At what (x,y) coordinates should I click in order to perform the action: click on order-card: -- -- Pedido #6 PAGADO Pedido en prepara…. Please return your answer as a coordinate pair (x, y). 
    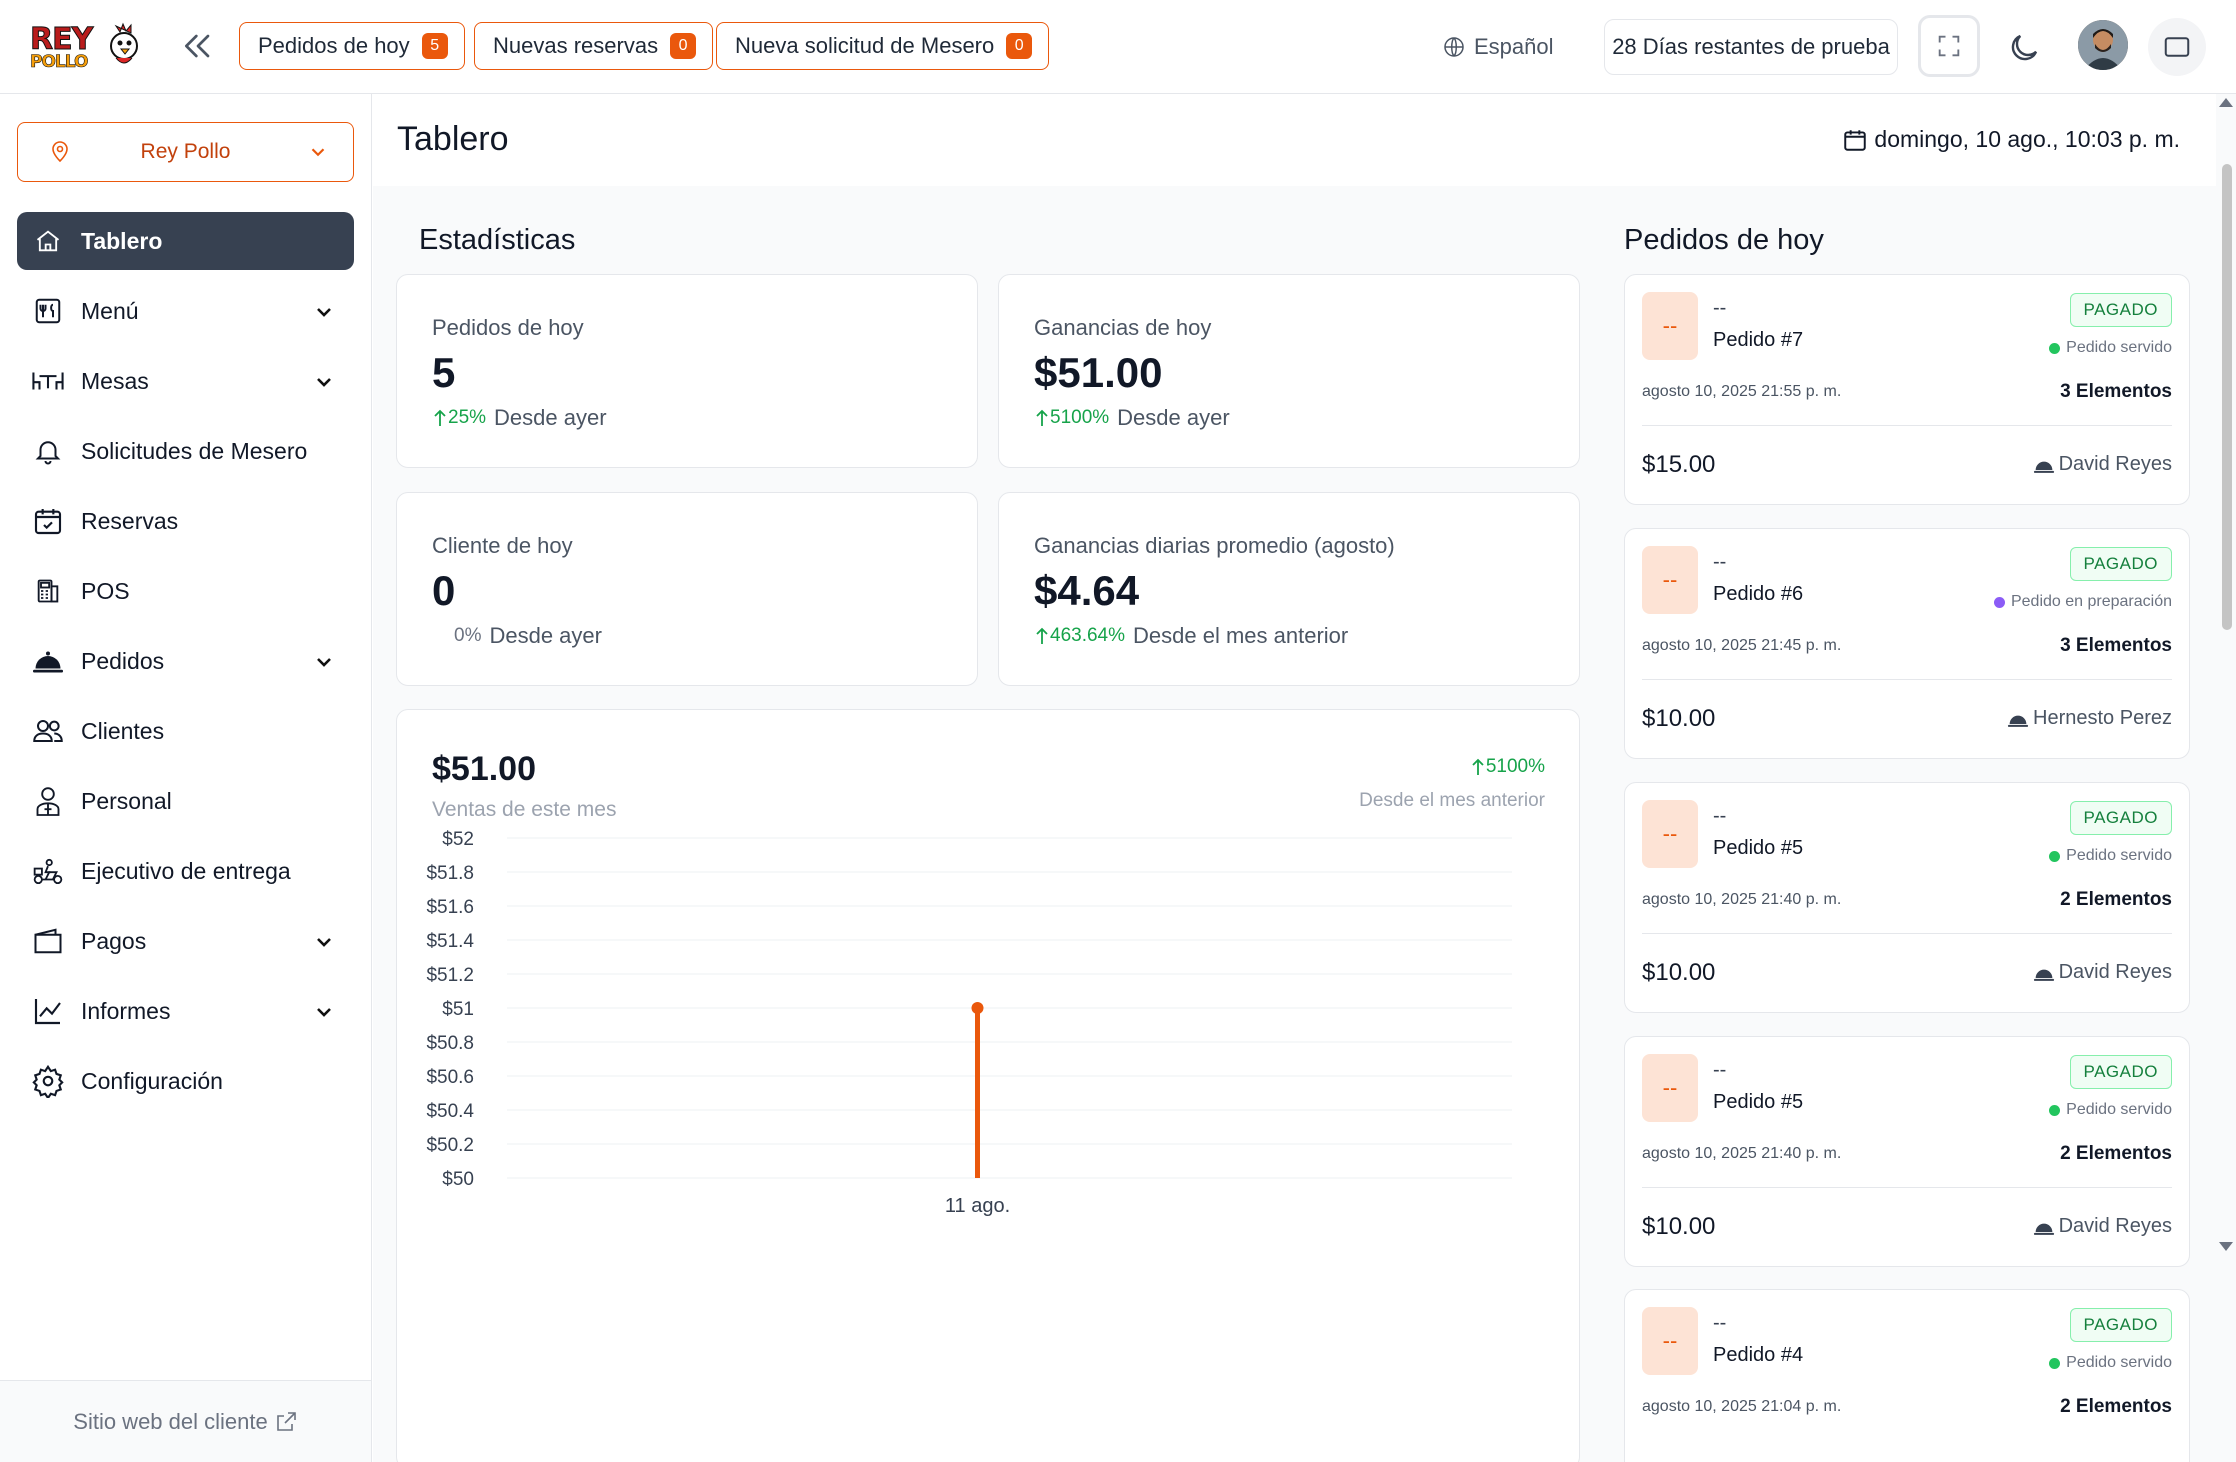
    Looking at the image, I should click on (1907, 643).